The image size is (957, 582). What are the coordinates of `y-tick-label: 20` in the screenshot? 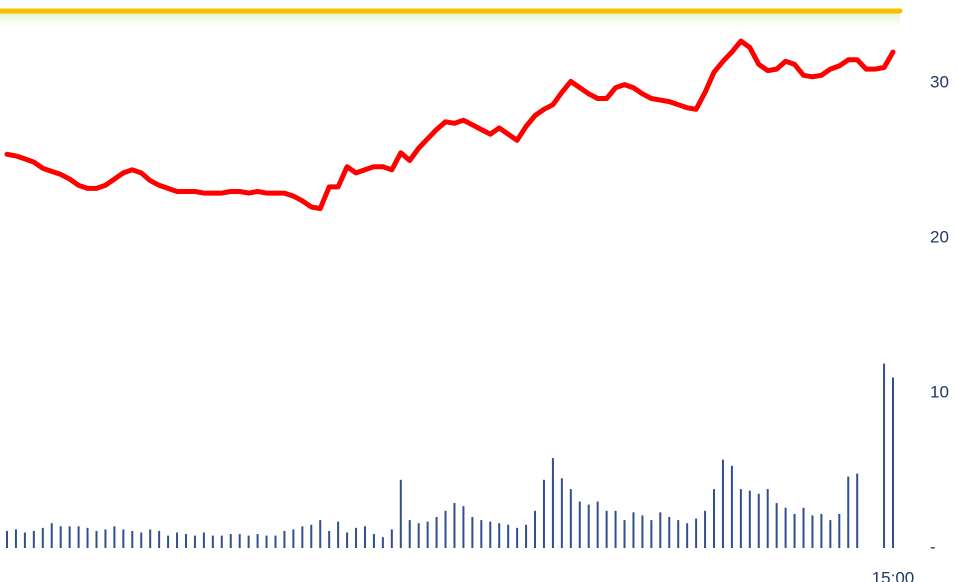 It's located at (939, 236).